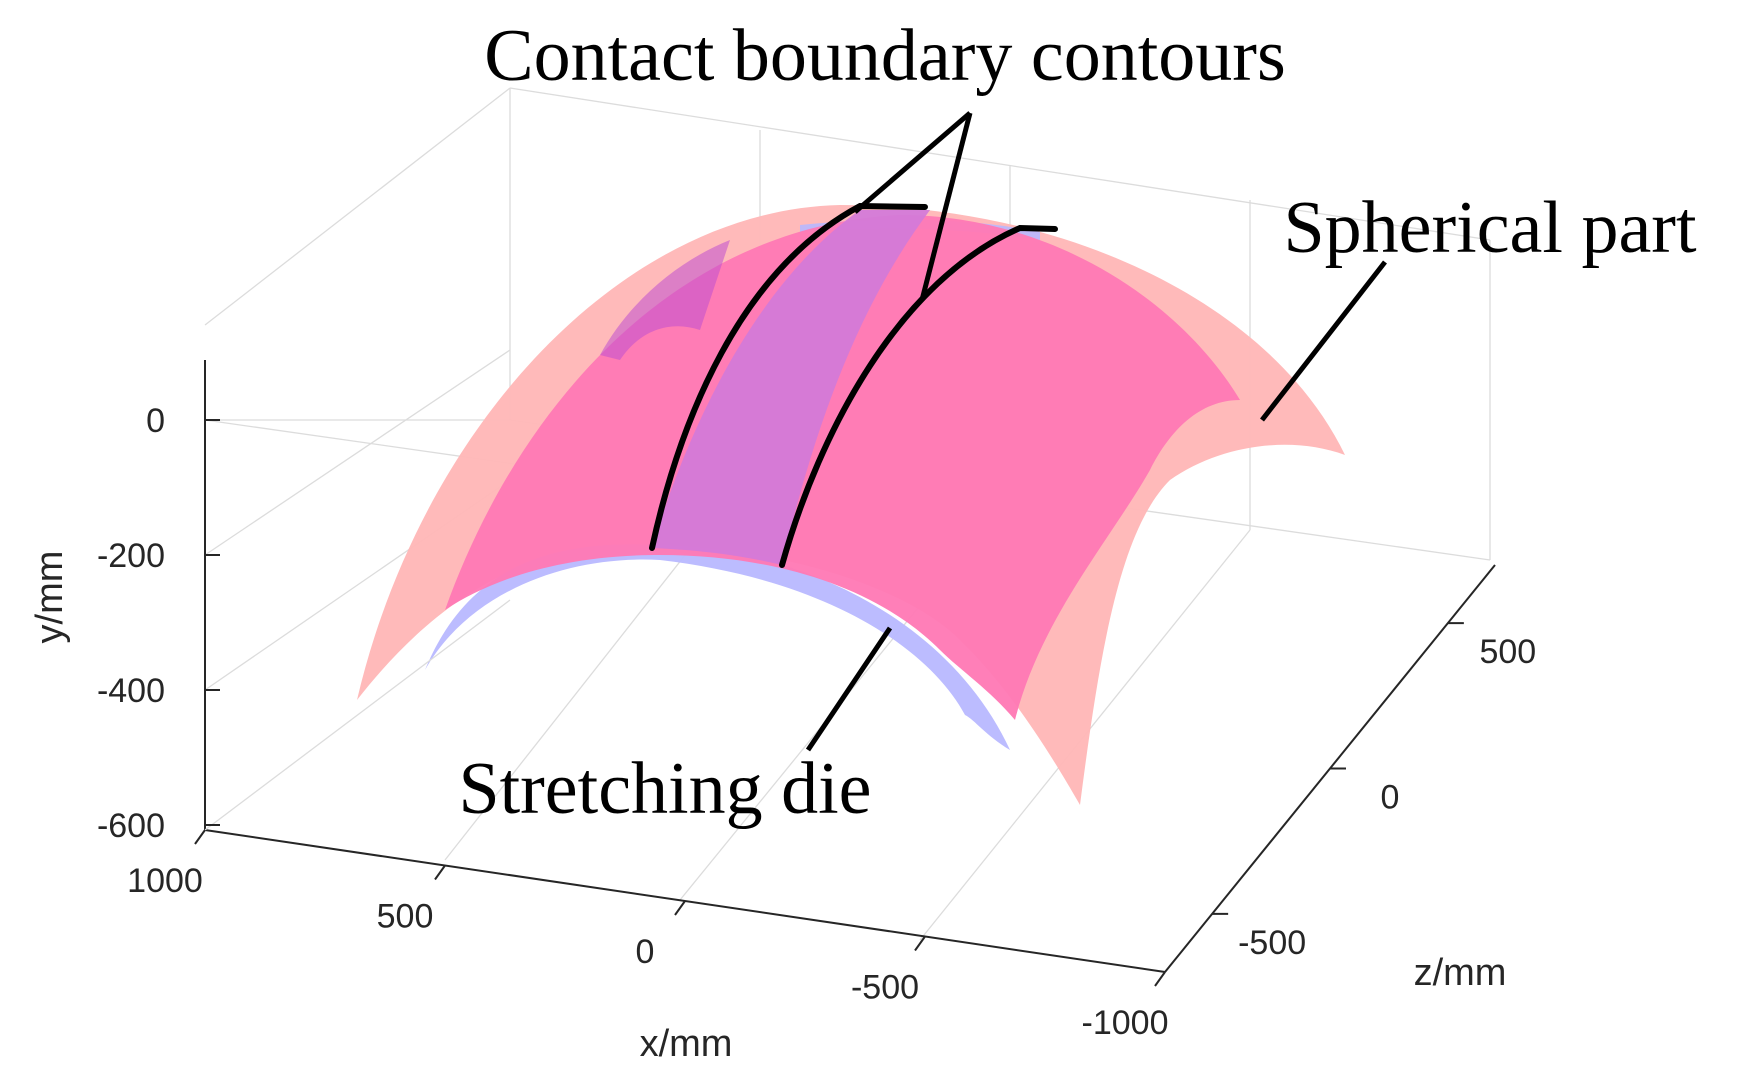  What do you see at coordinates (165, 881) in the screenshot?
I see `x-tick-label: 1000` at bounding box center [165, 881].